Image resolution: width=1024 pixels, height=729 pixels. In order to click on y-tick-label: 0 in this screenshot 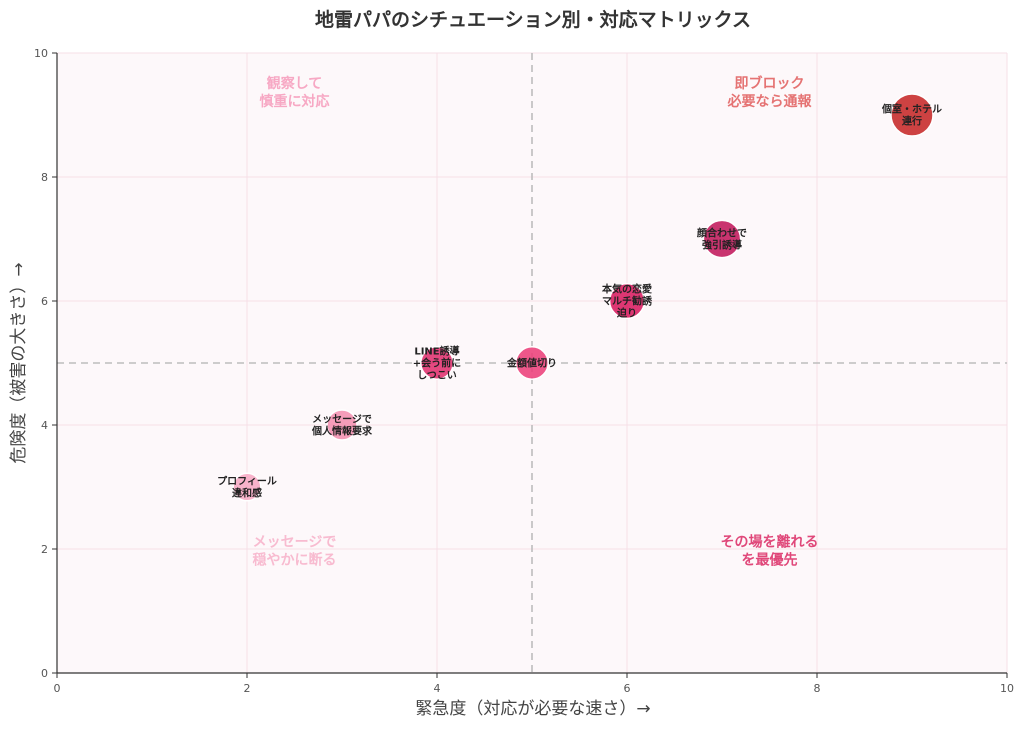, I will do `click(44, 673)`.